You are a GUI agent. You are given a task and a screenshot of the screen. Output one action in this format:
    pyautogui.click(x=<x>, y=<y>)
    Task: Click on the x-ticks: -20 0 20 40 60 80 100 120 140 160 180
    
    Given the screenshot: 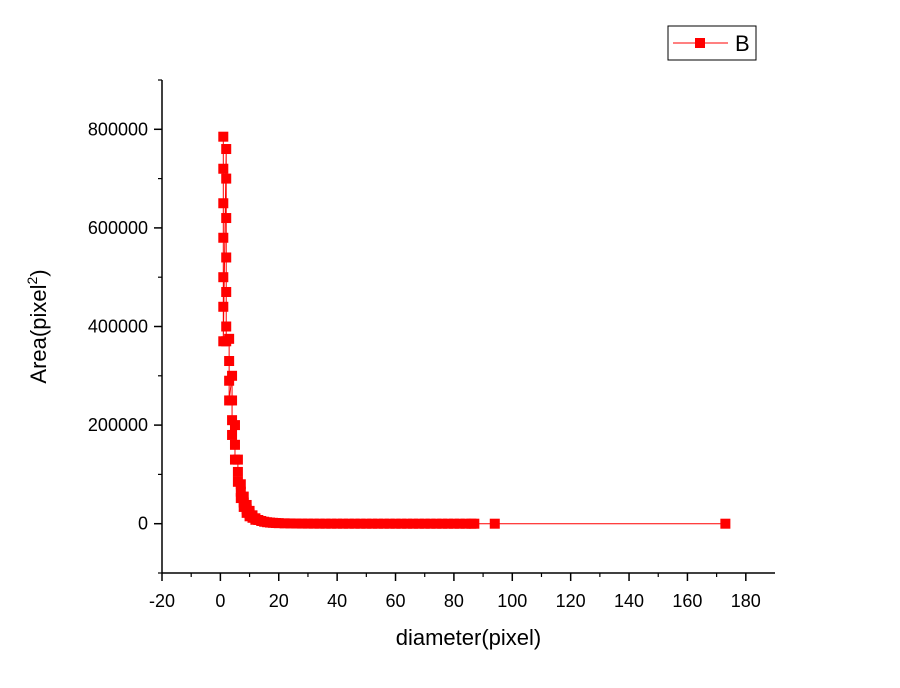 What is the action you would take?
    pyautogui.click(x=455, y=592)
    